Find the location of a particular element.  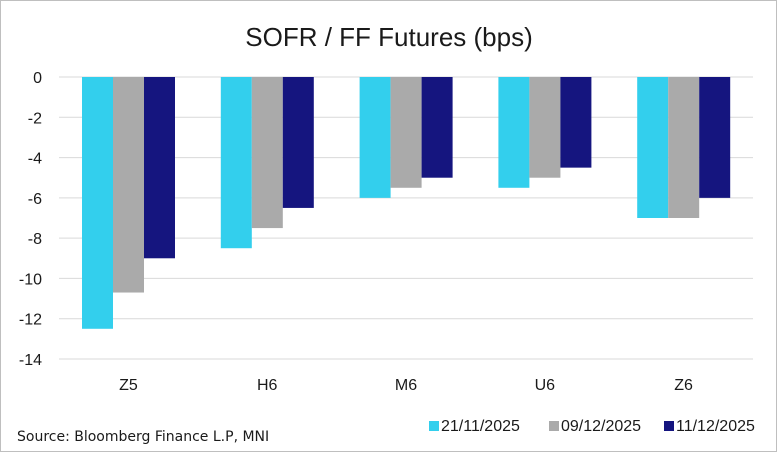

y-tick-label: -4 is located at coordinates (35, 159).